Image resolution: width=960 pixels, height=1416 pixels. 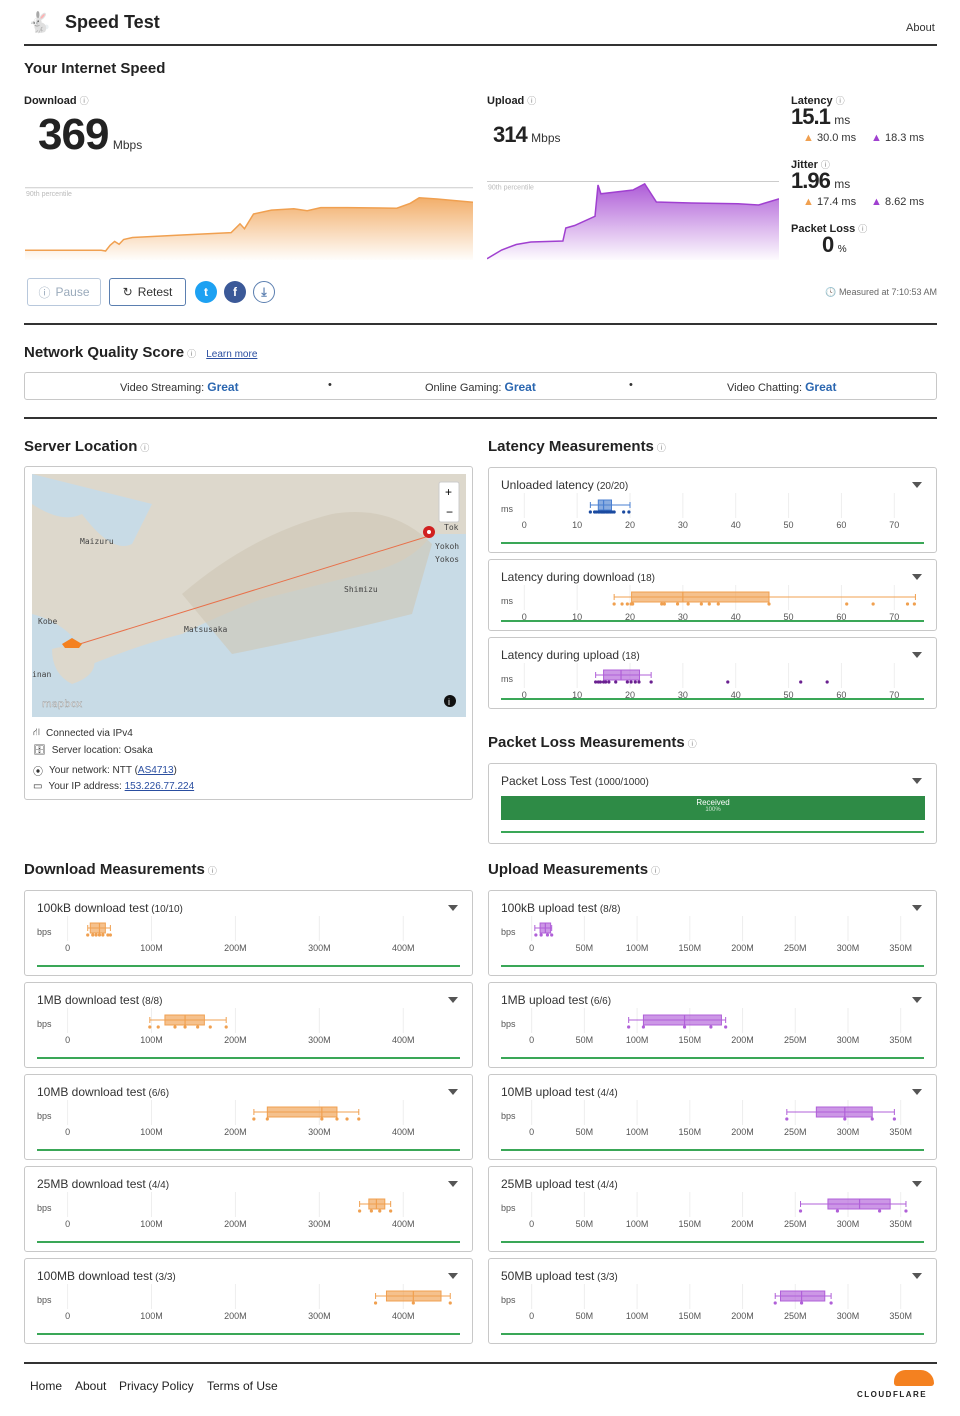 I want to click on download-chart: 90th percentile, so click(x=249, y=223).